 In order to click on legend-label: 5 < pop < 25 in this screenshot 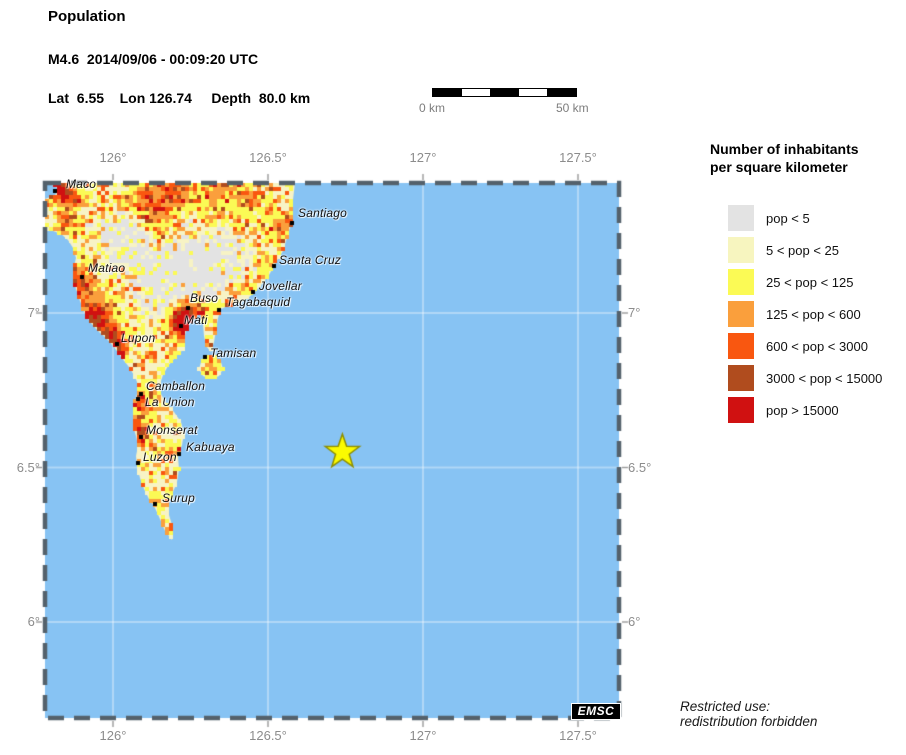, I will do `click(803, 250)`.